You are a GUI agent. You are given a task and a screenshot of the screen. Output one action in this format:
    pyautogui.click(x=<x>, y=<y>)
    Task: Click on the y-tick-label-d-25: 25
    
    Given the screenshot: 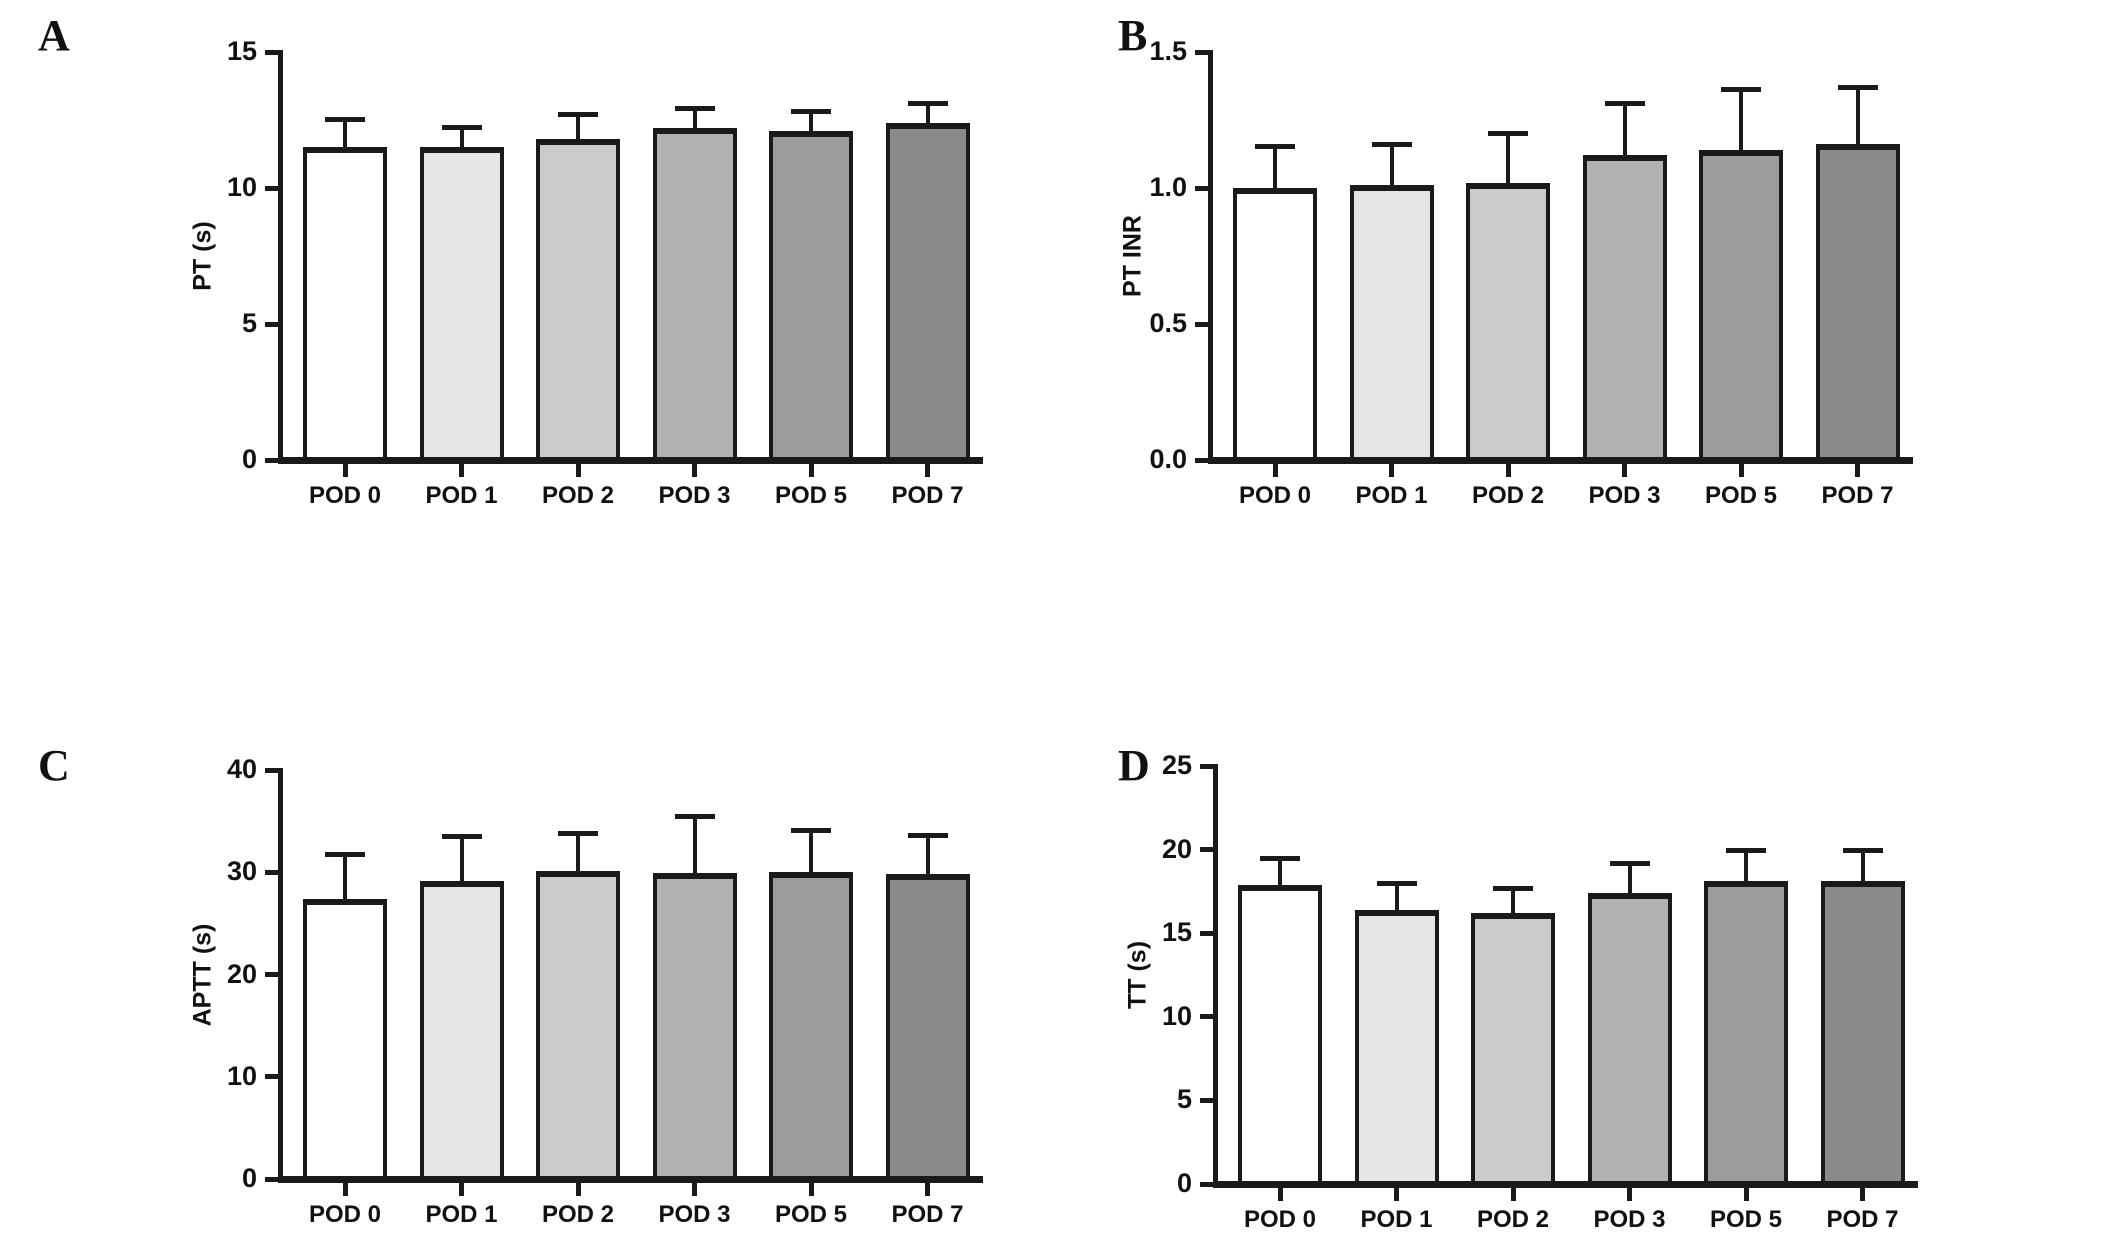 What is the action you would take?
    pyautogui.click(x=1176, y=765)
    